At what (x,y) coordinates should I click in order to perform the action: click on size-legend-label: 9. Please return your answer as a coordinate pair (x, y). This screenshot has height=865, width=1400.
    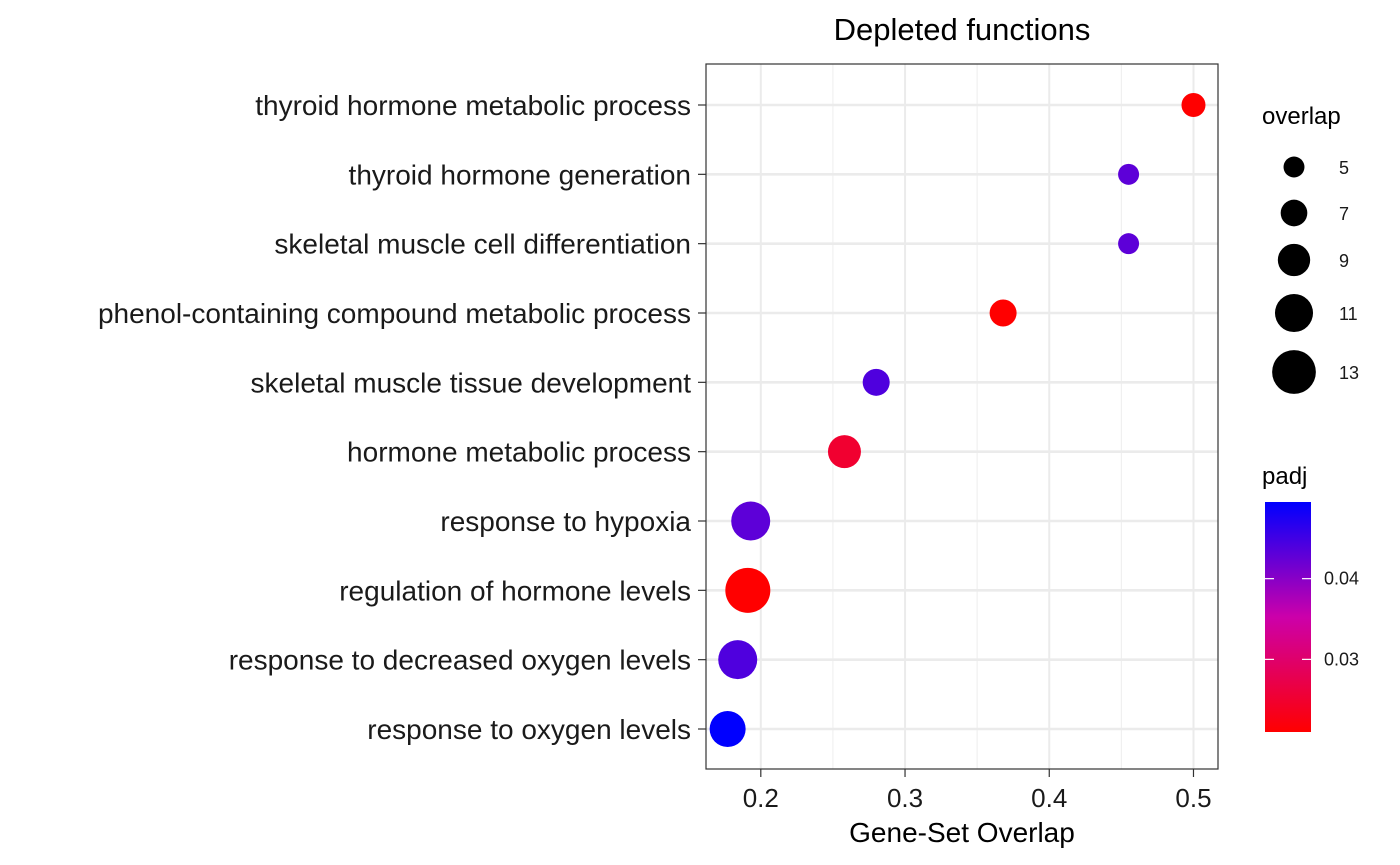
    Looking at the image, I should click on (1344, 261).